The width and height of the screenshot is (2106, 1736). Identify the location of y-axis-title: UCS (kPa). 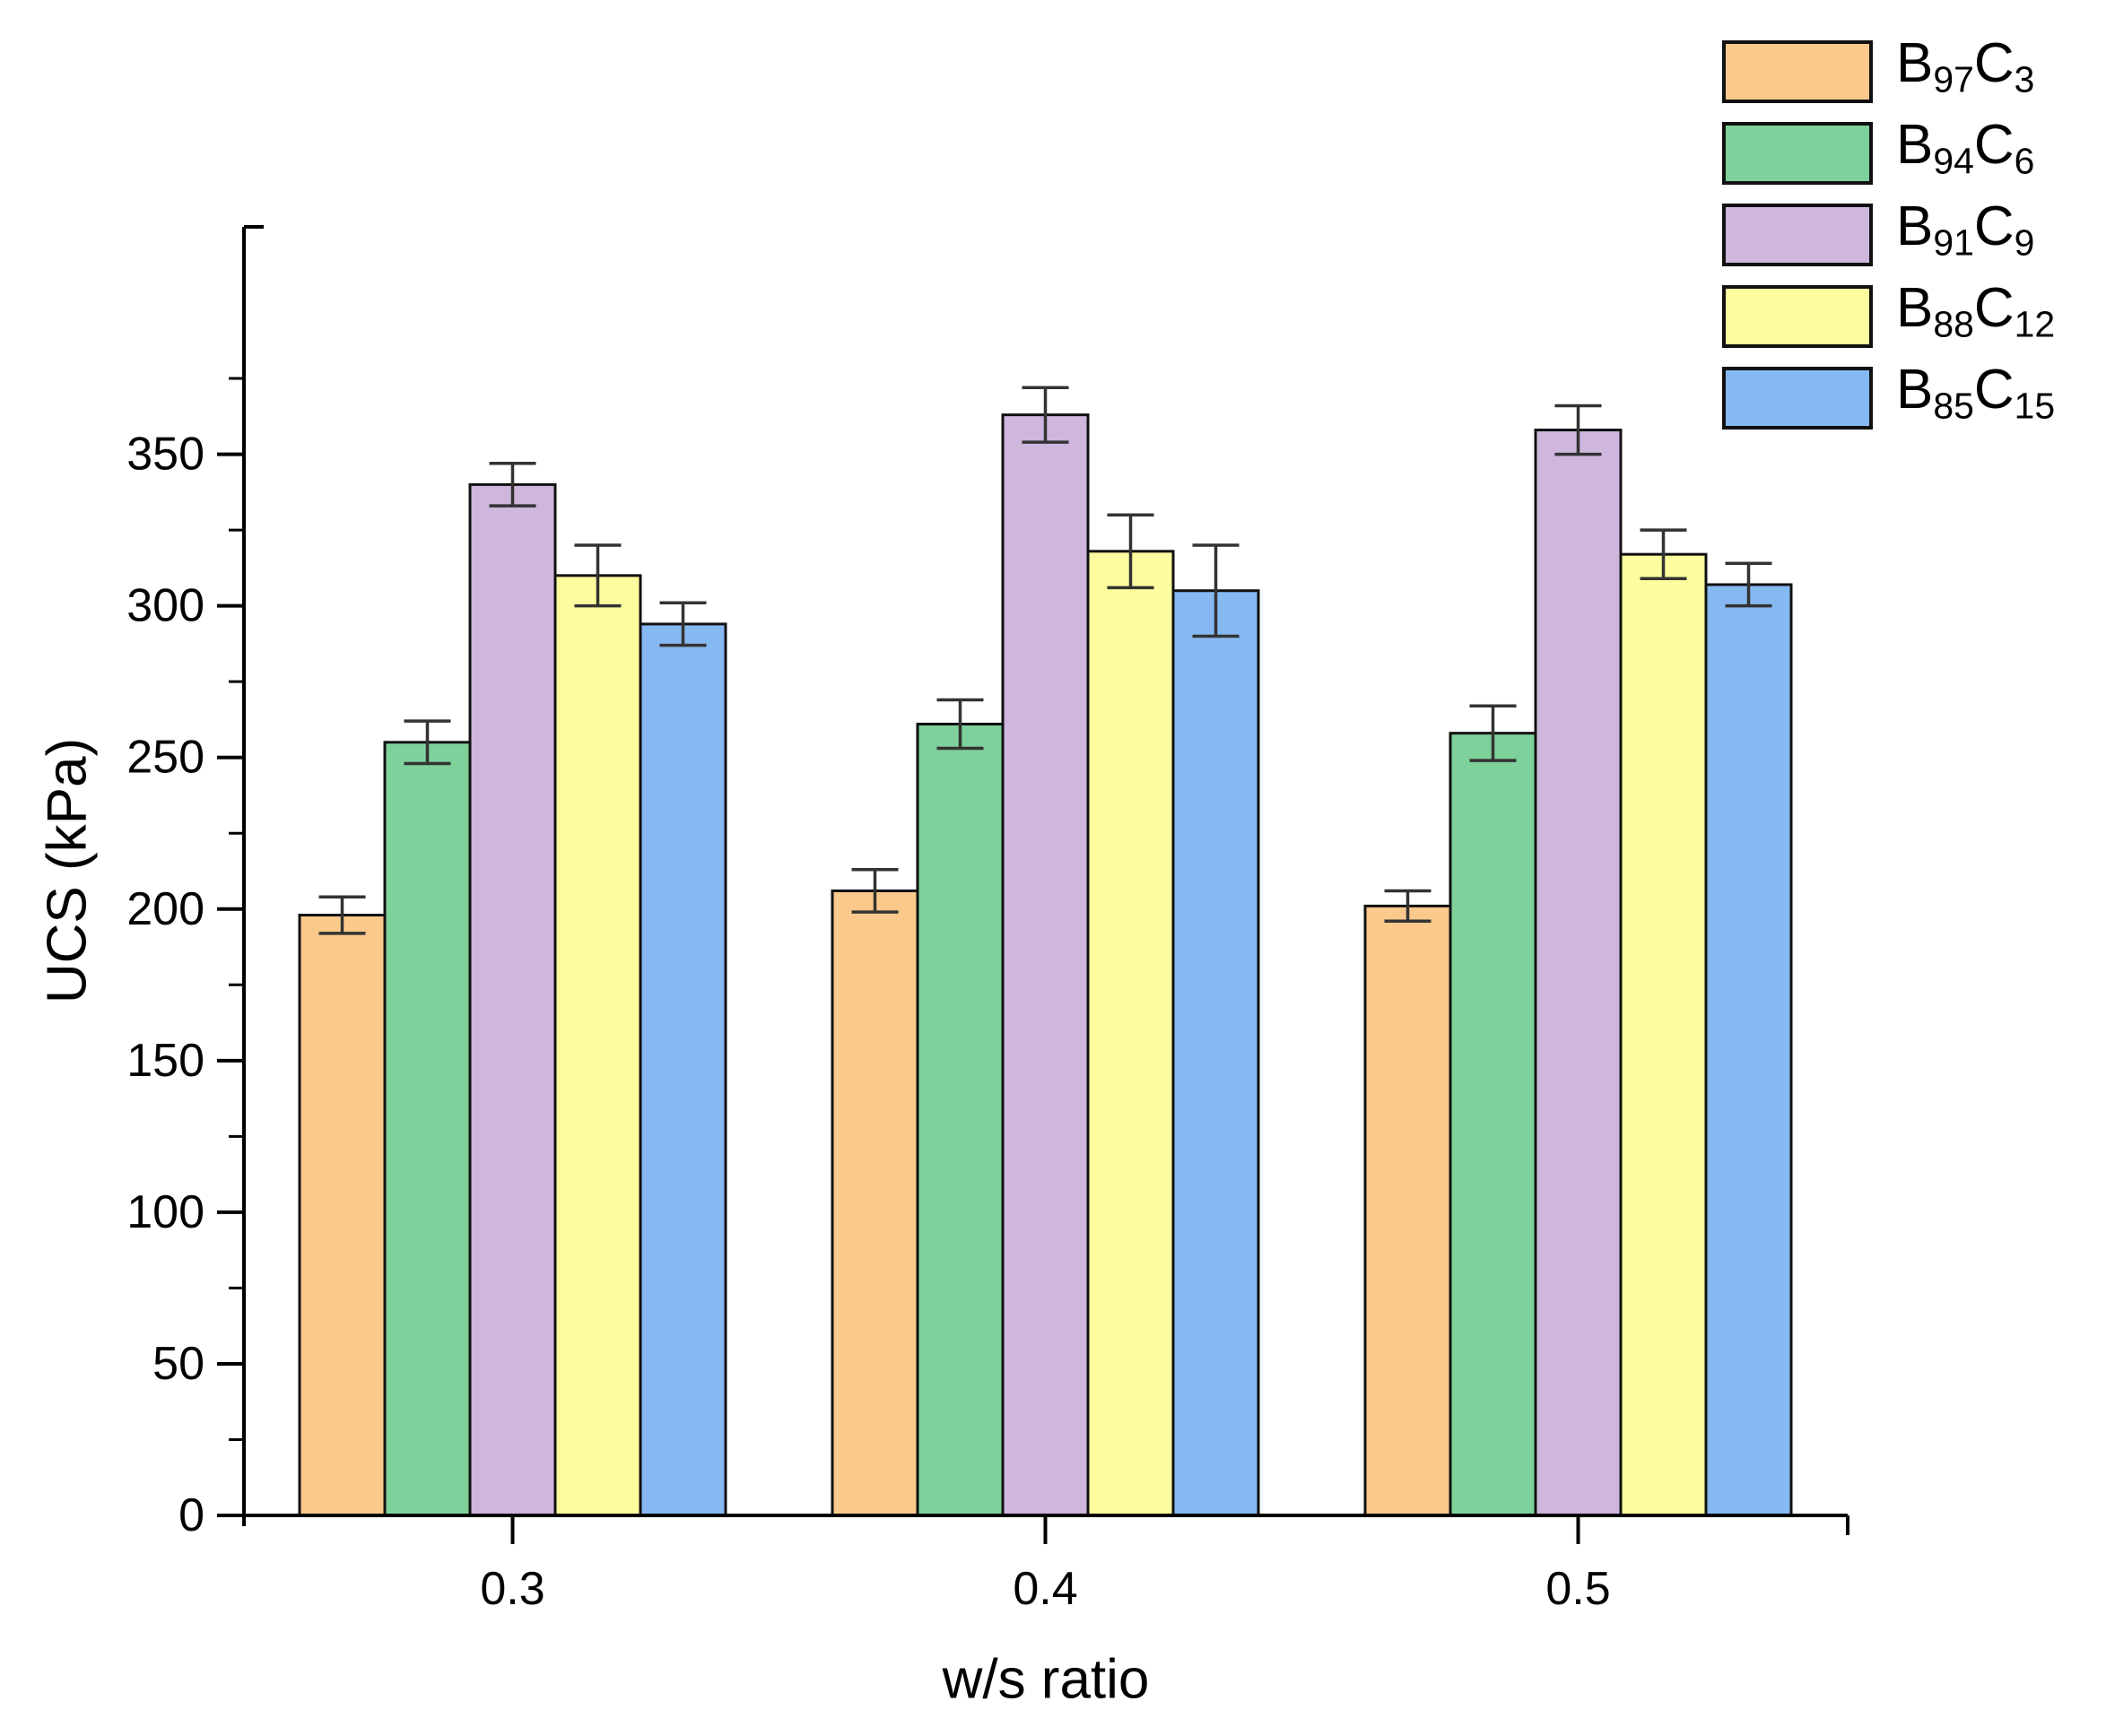
(67, 871).